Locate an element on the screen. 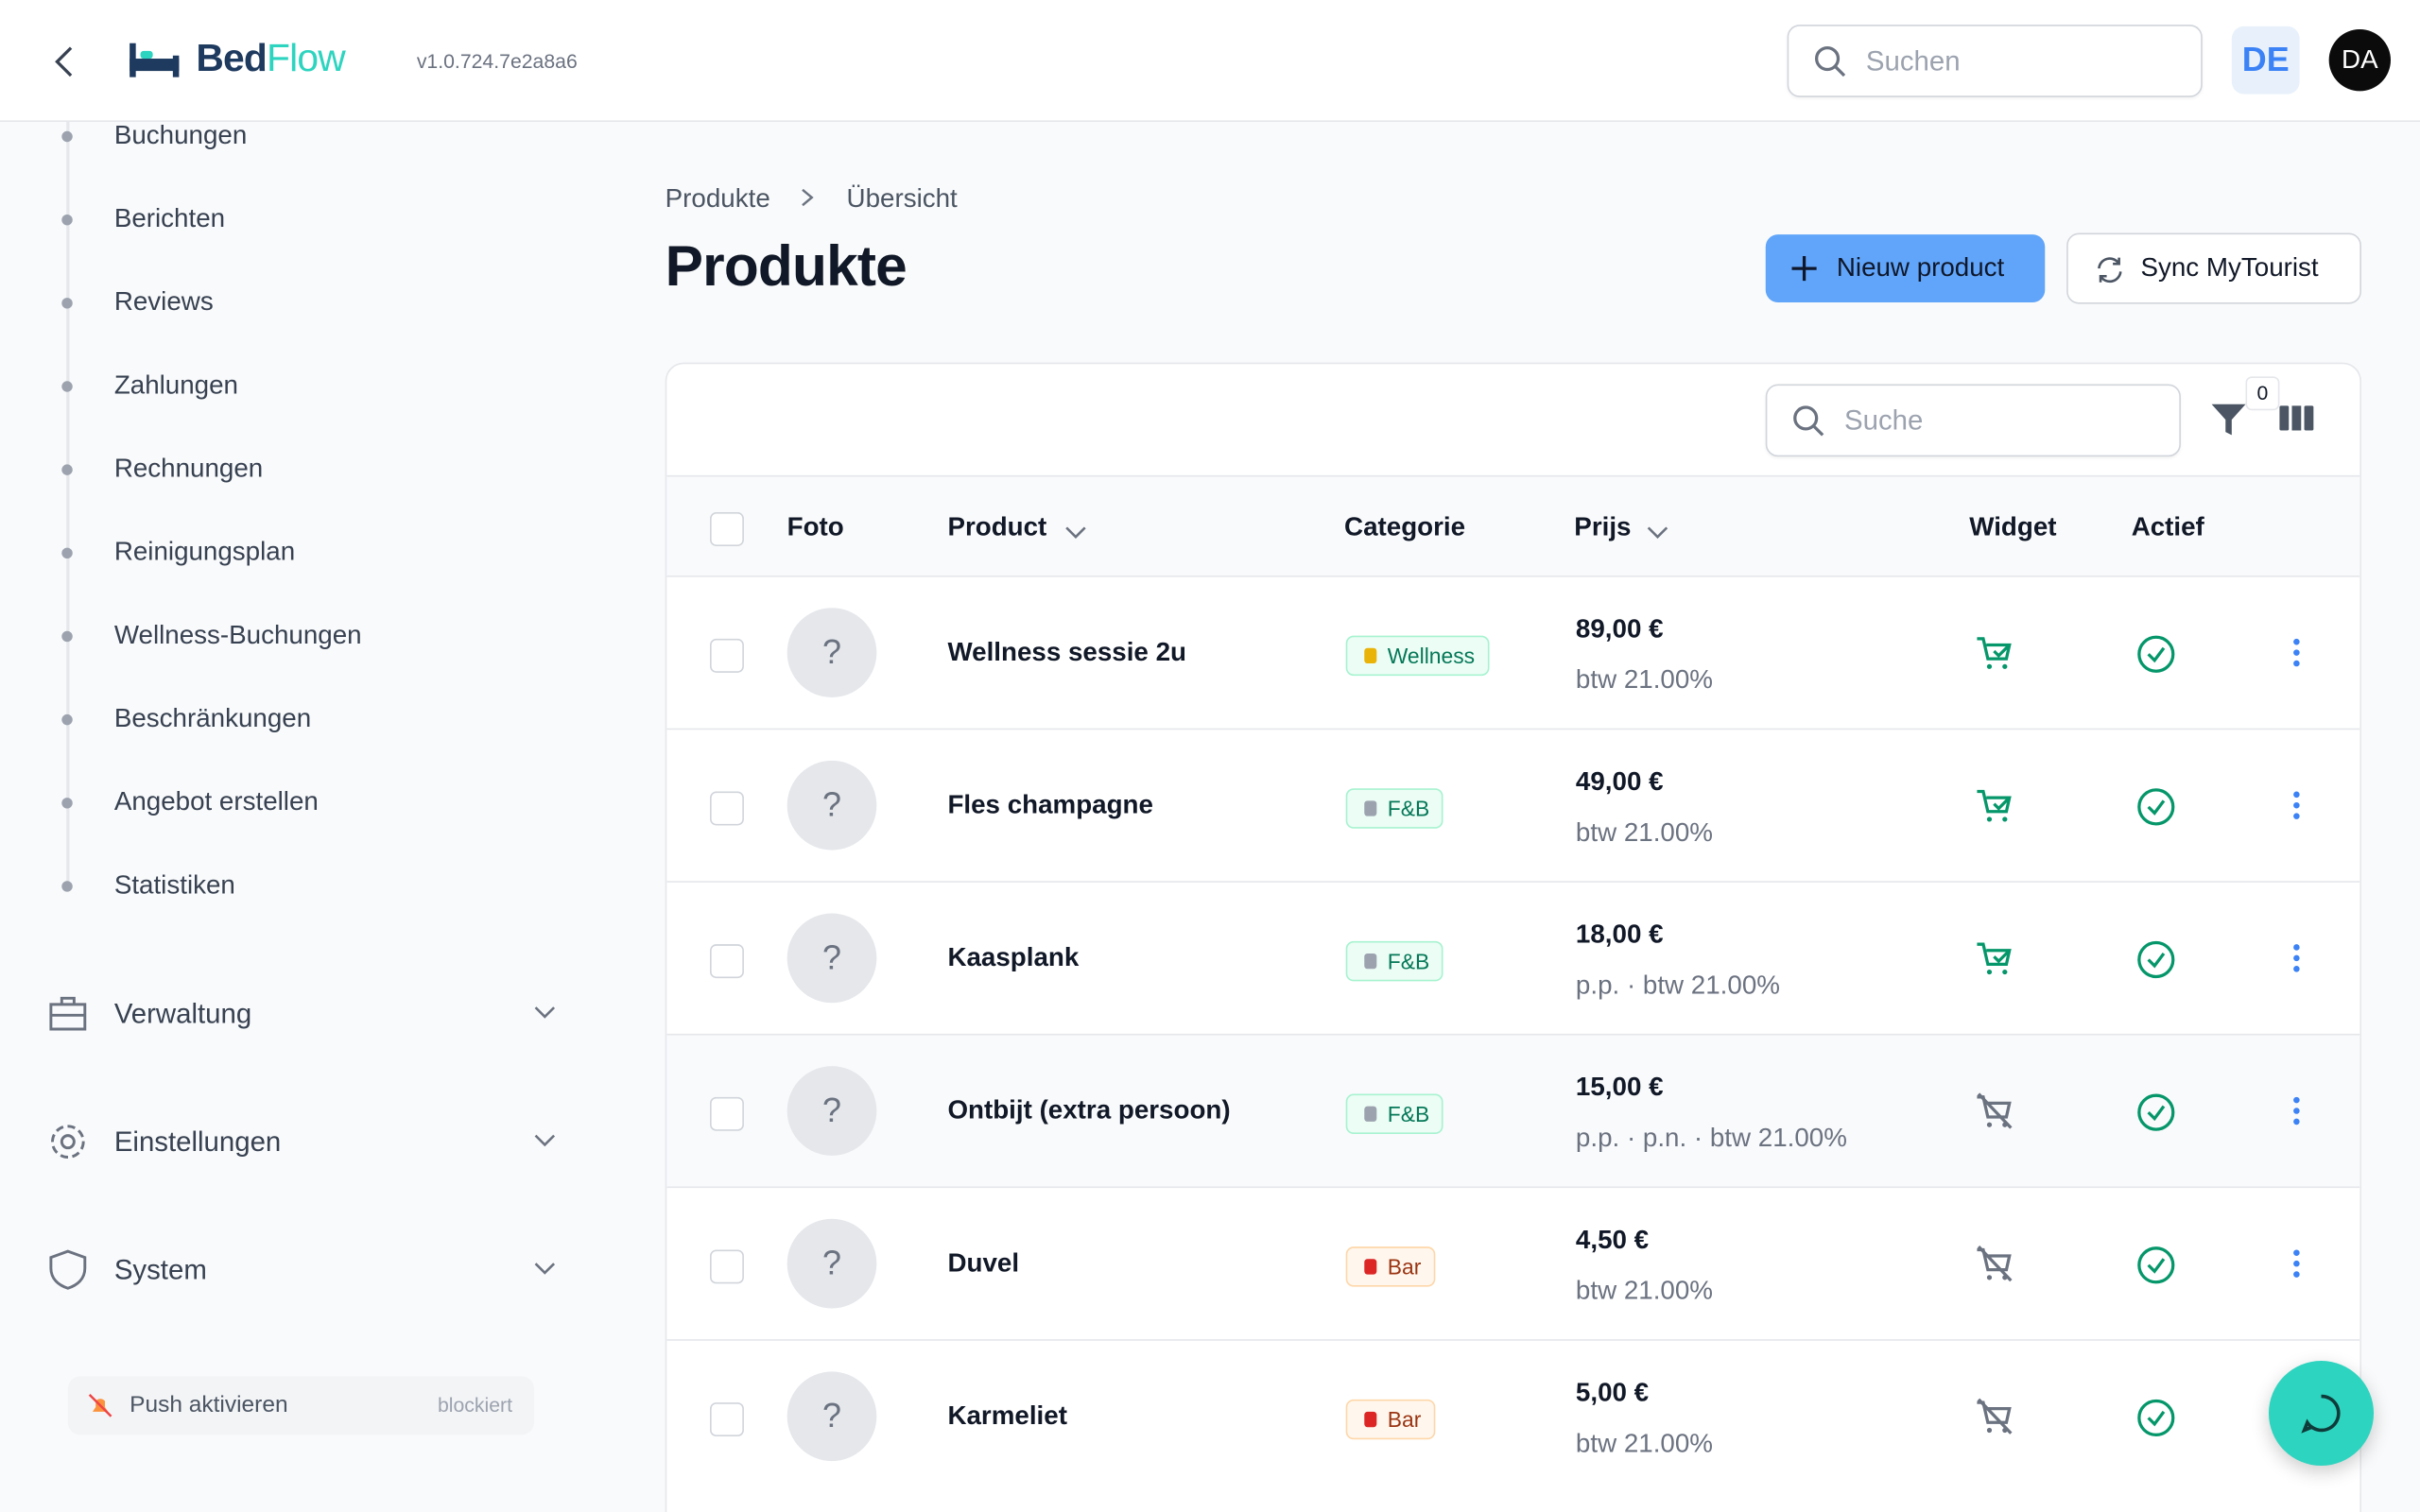 This screenshot has width=2420, height=1512. breadcrumb: Produkte Übersicht is located at coordinates (812, 199).